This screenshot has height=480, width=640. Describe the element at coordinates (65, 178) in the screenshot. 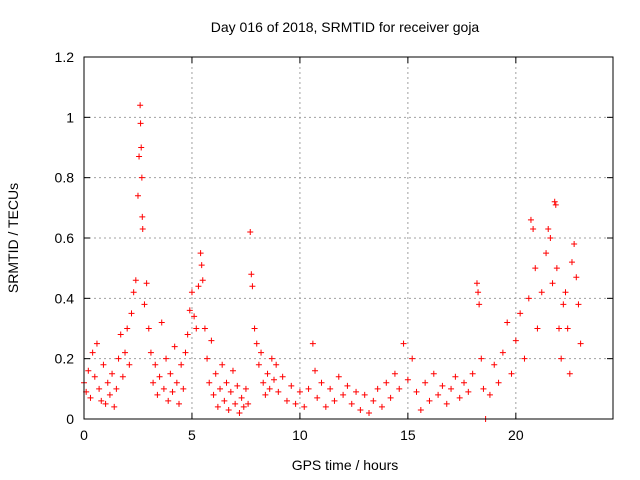

I see `y-tick-label: 0.8` at that location.